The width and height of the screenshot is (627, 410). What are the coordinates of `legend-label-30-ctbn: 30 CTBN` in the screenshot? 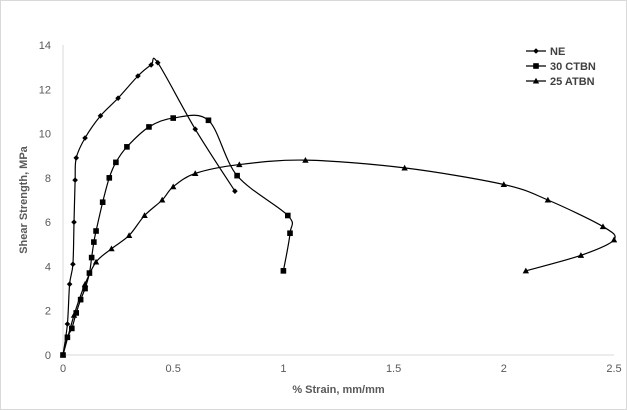 It's located at (573, 67).